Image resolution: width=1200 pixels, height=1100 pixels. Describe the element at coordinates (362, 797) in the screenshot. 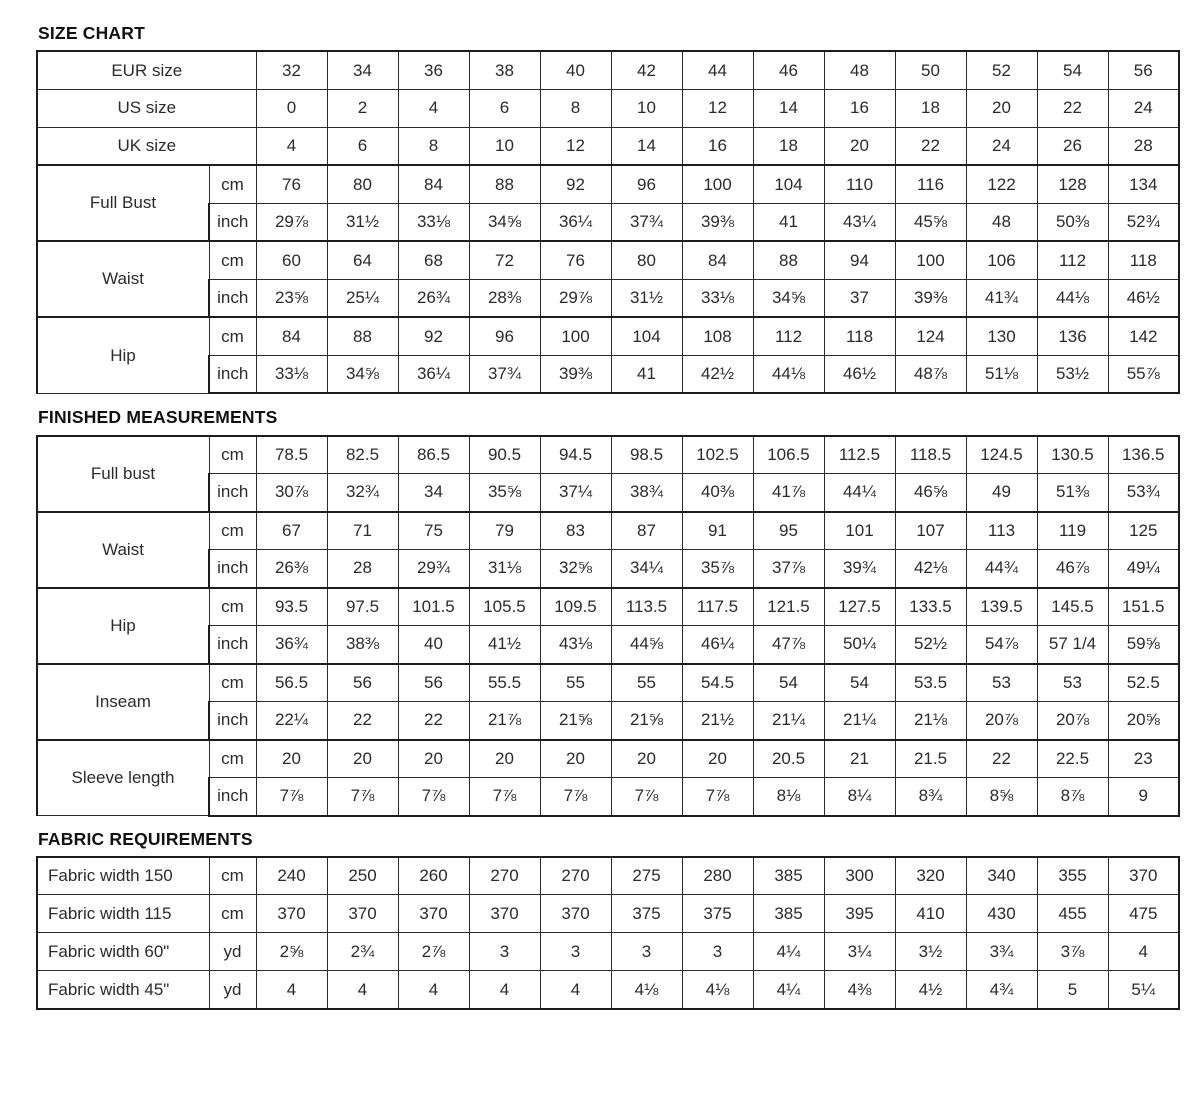

I see `measure-value: 7⅞` at that location.